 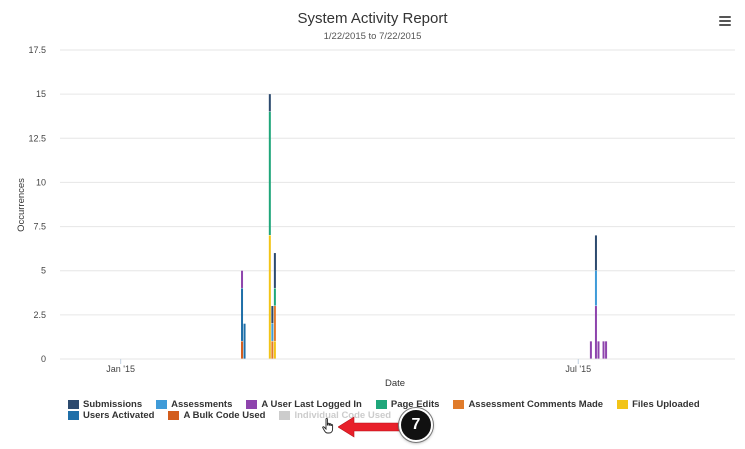 What do you see at coordinates (415, 404) in the screenshot?
I see `legend-label: Page Edits` at bounding box center [415, 404].